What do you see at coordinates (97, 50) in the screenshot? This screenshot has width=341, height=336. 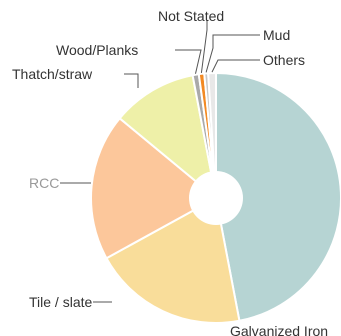 I see `slice-label-wood-planks: Wood/Planks` at bounding box center [97, 50].